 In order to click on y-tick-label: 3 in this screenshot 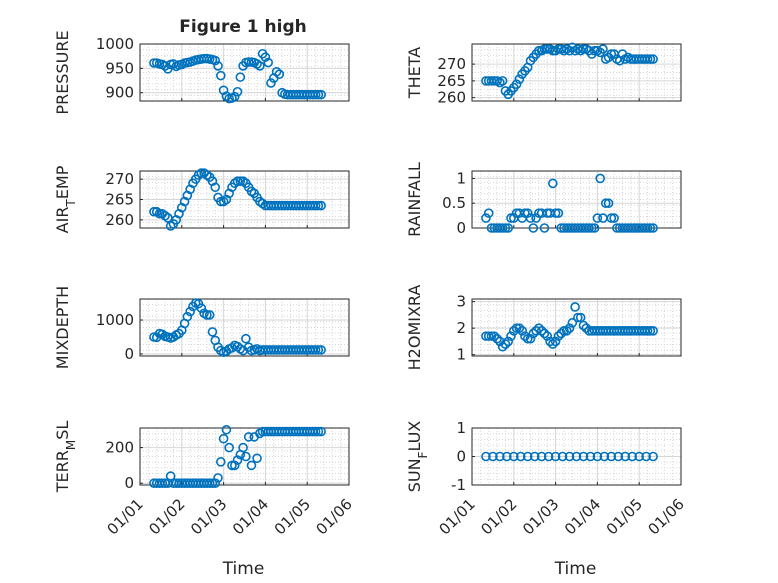, I will do `click(461, 302)`.